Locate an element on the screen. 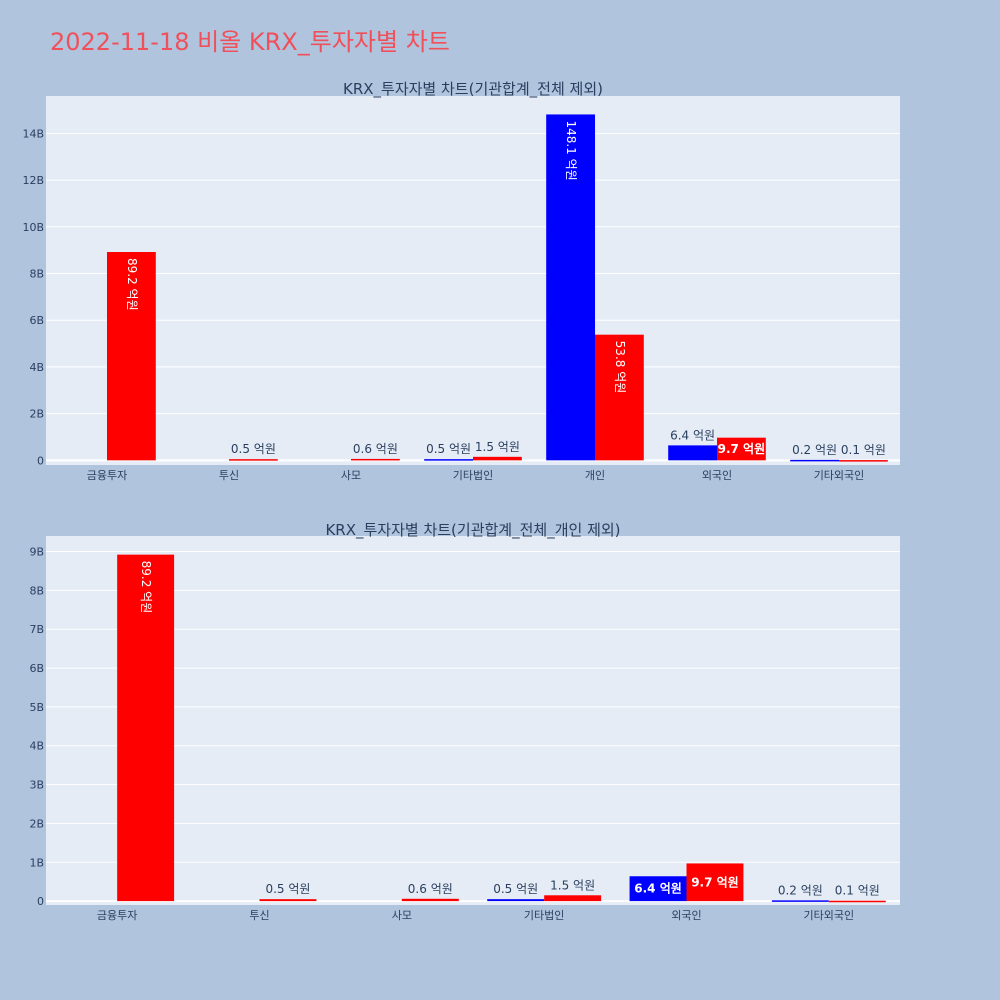  chart-title: KRX_투자자별 차트(기관합계_전체 제외) is located at coordinates (473, 89).